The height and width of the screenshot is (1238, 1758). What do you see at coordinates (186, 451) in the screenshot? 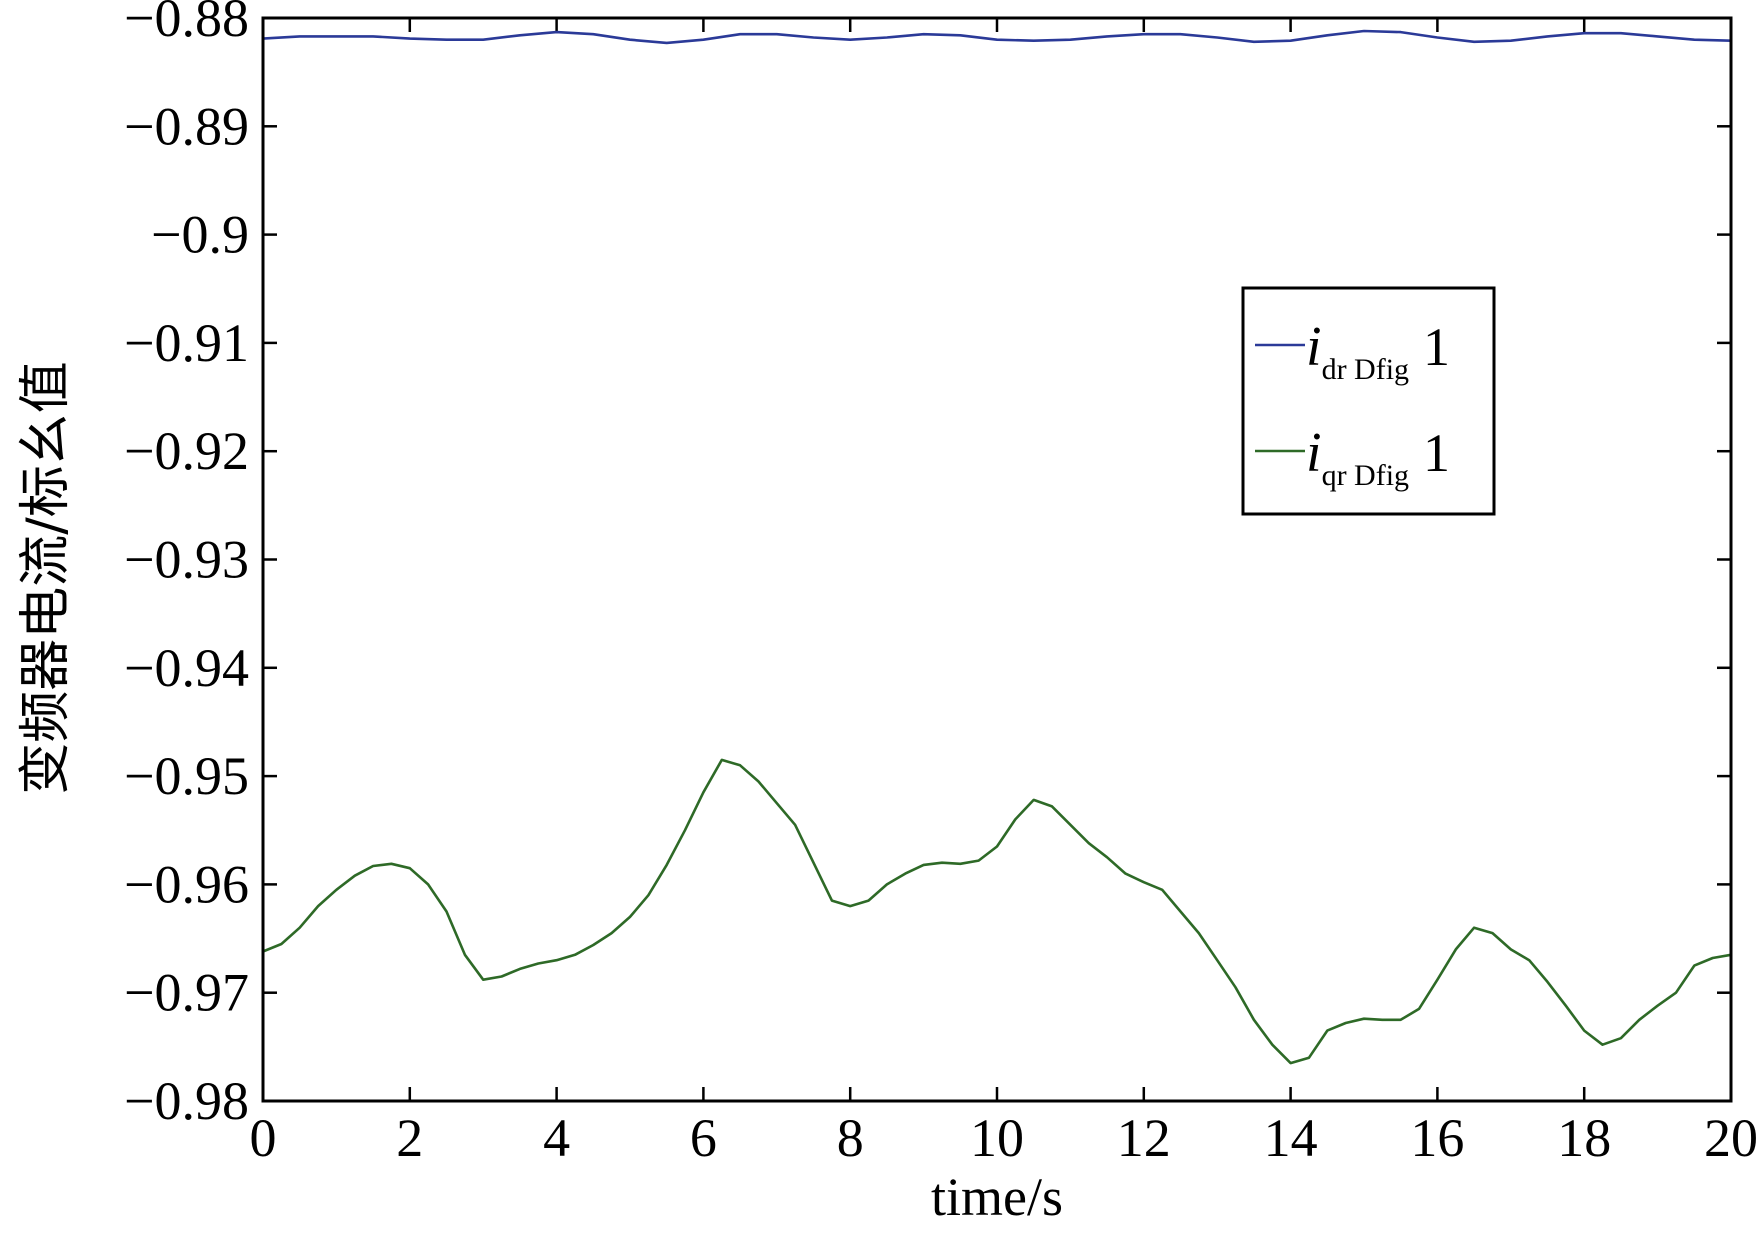
I see `y-tick-label: −0.92` at bounding box center [186, 451].